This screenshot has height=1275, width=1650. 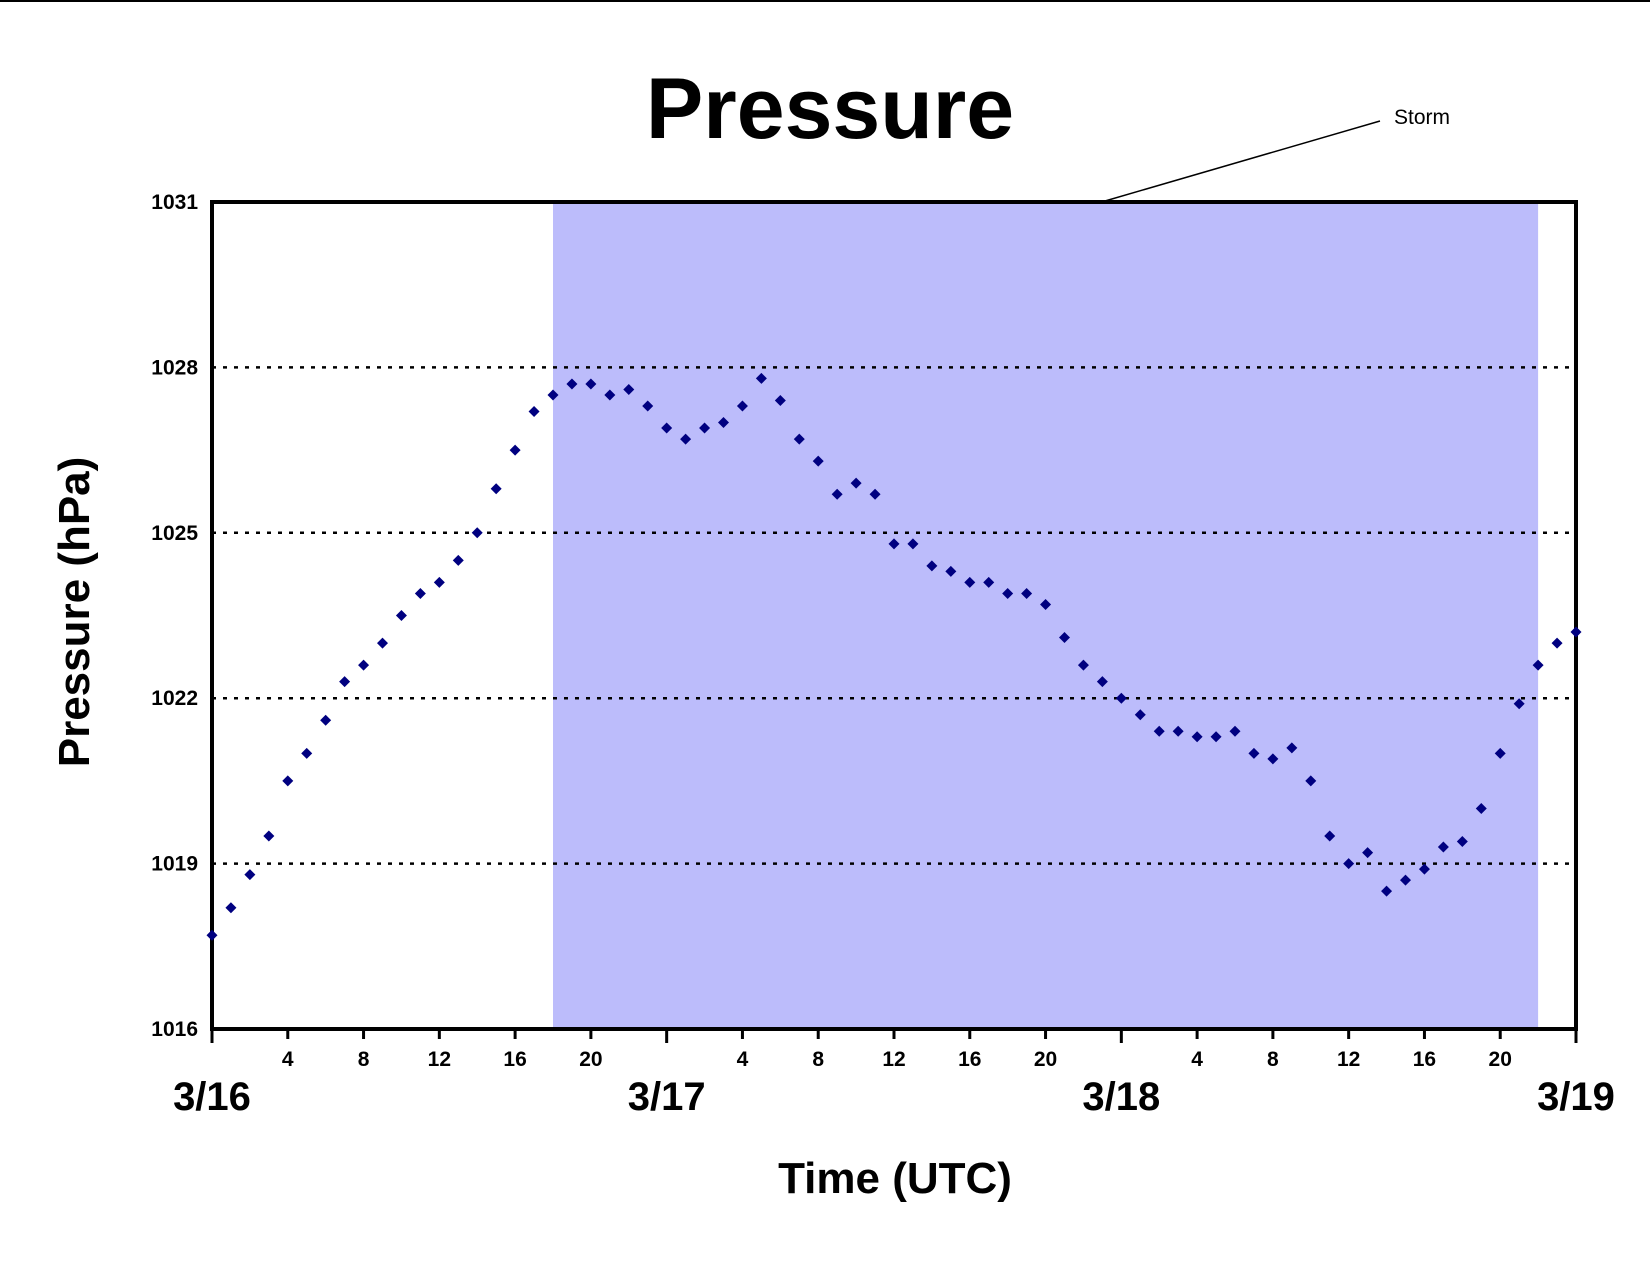 What do you see at coordinates (893, 1059) in the screenshot?
I see `x-tick-label-36: 12` at bounding box center [893, 1059].